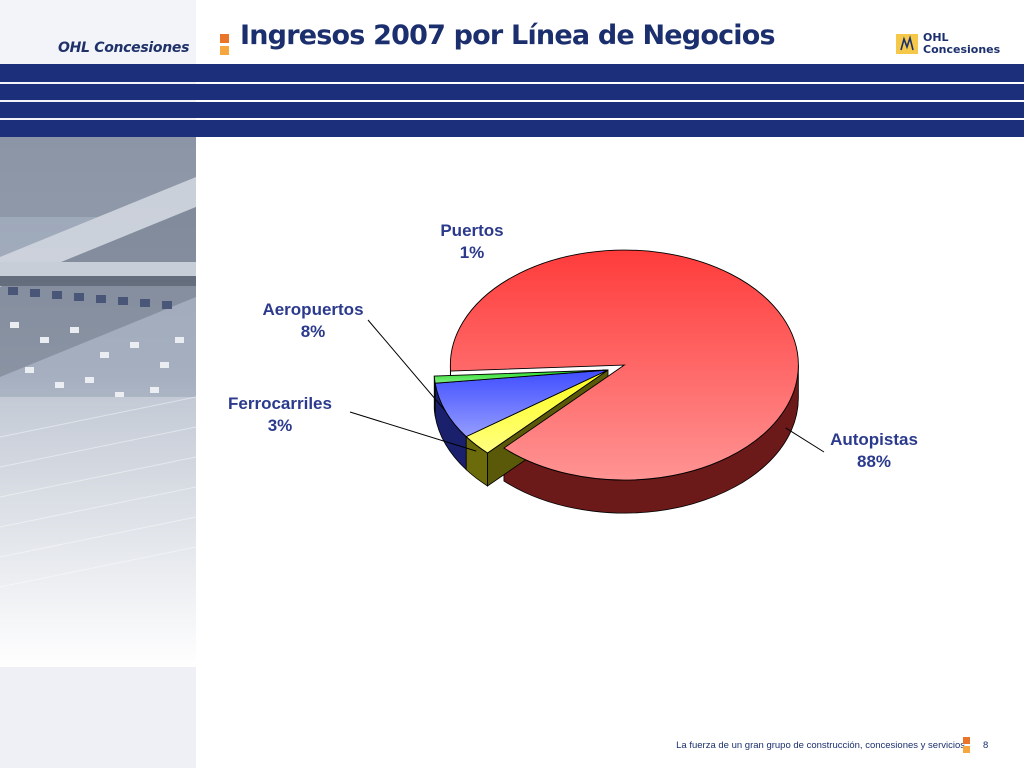 This screenshot has width=1024, height=768. What do you see at coordinates (413, 431) in the screenshot?
I see `leader-line-ferrocarriles` at bounding box center [413, 431].